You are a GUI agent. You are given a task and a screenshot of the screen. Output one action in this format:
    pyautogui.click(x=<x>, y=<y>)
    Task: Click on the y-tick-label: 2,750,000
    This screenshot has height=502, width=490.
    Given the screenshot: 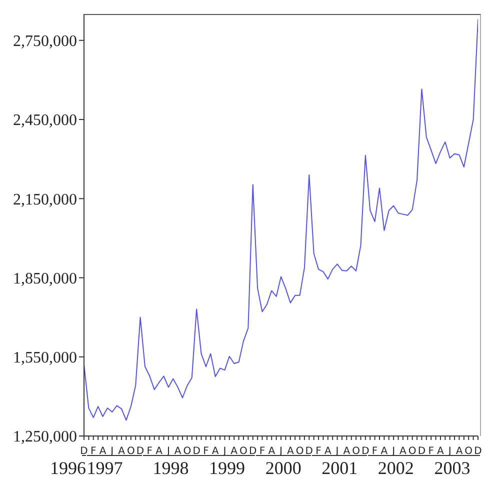 What is the action you would take?
    pyautogui.click(x=45, y=41)
    